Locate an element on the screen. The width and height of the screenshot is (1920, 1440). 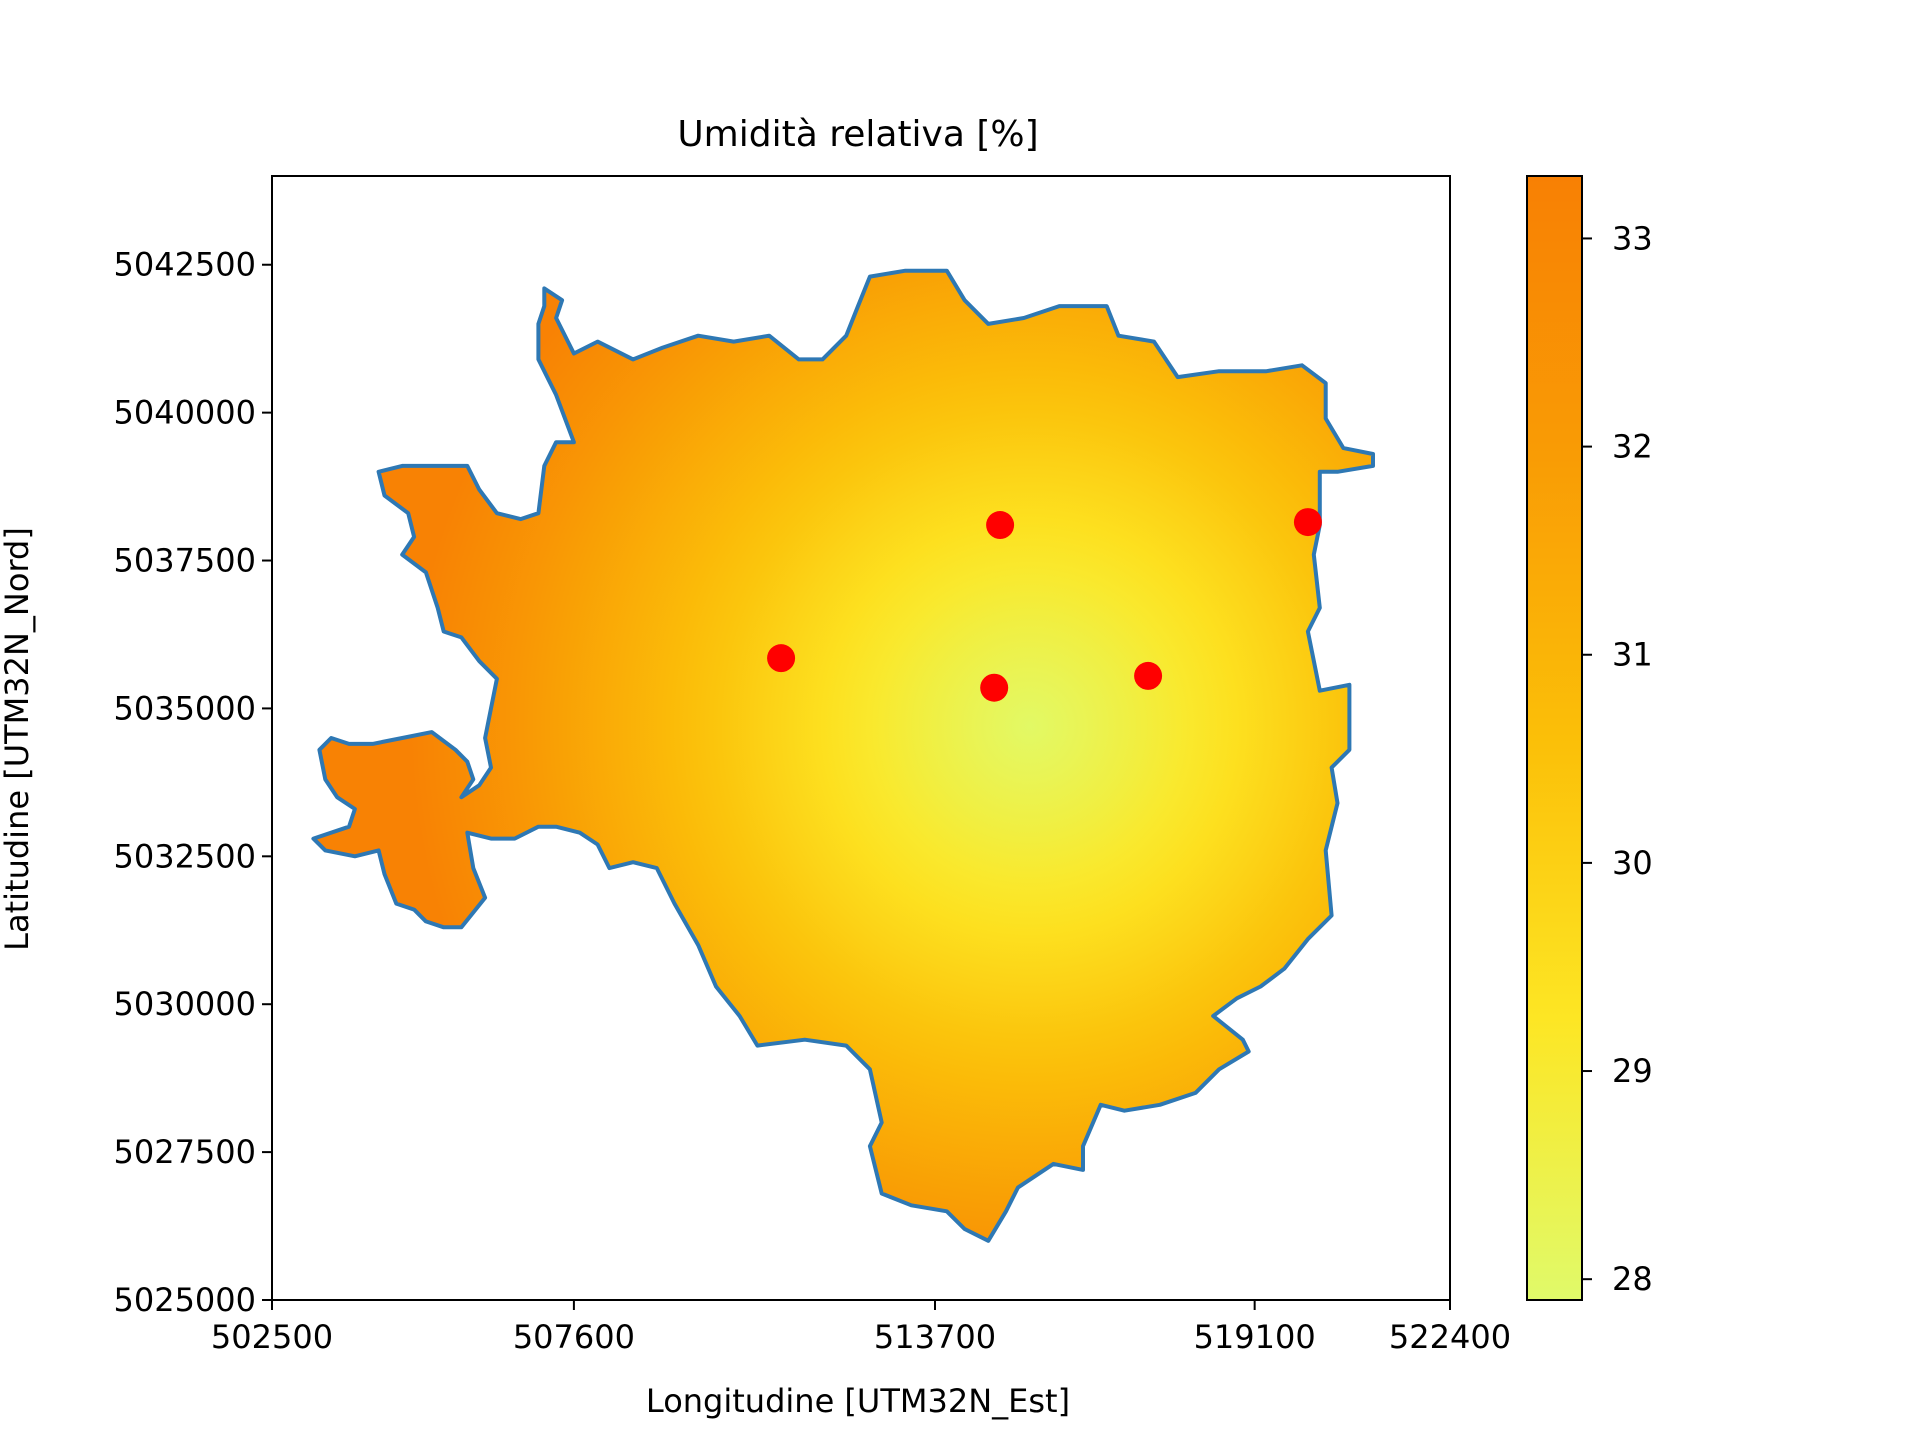
x-tick-label: 519100 is located at coordinates (1255, 1337).